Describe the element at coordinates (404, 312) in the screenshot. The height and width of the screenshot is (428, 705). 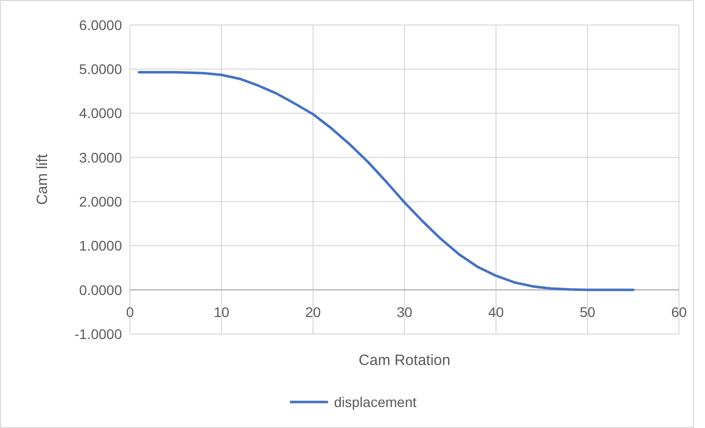
I see `x-tick-label: 30` at that location.